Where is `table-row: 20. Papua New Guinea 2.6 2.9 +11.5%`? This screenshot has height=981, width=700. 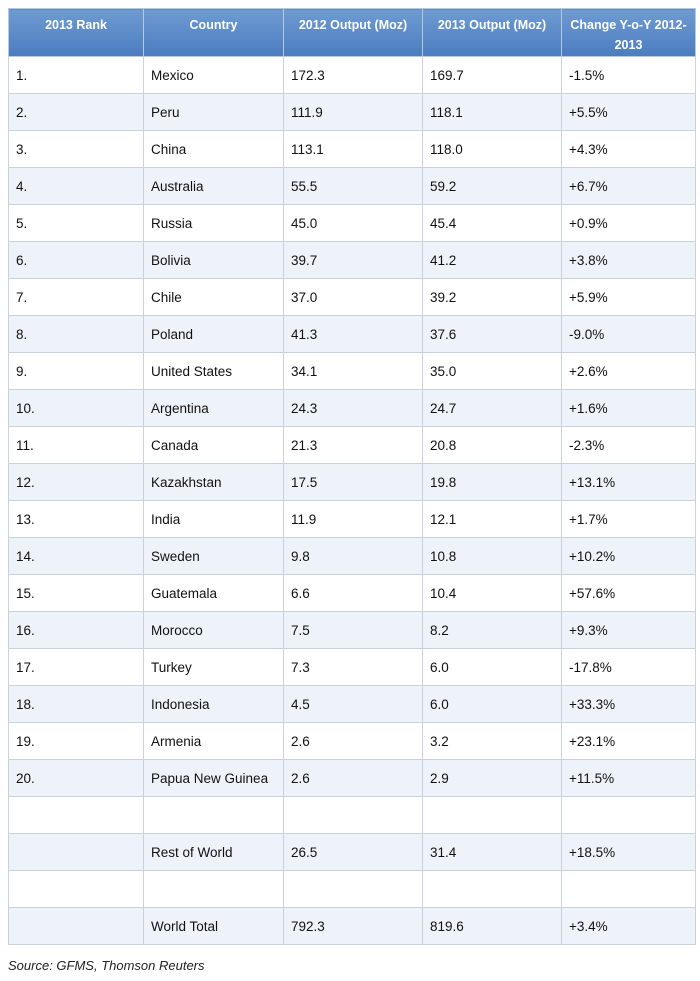 table-row: 20. Papua New Guinea 2.6 2.9 +11.5% is located at coordinates (352, 778).